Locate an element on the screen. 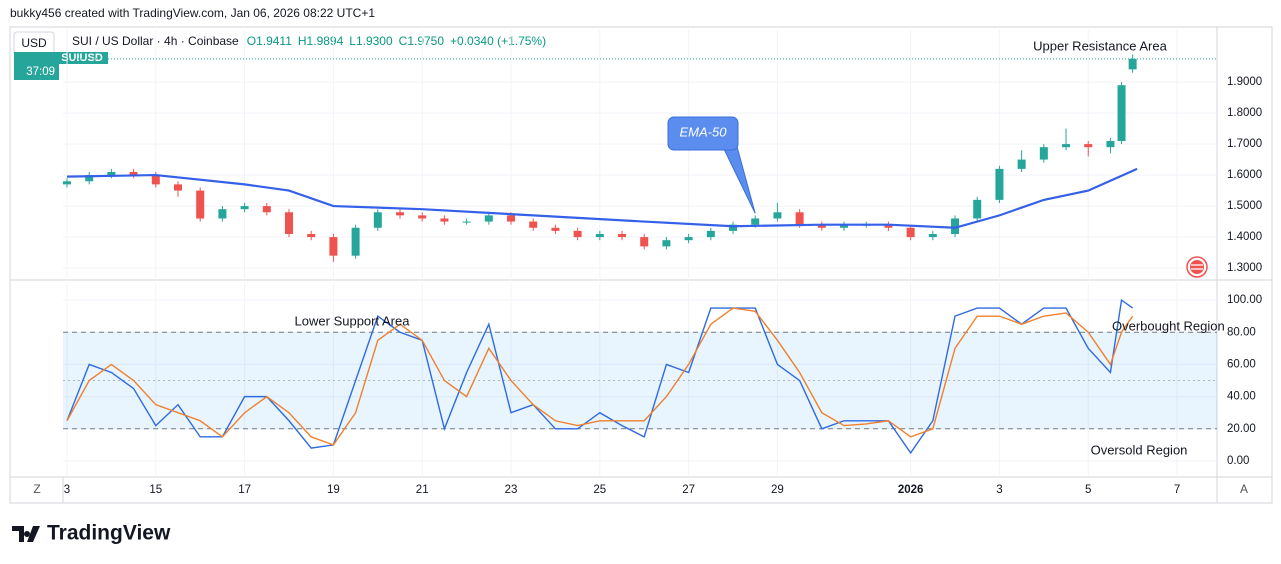 The image size is (1281, 564). x-tick-label: 19 is located at coordinates (333, 490).